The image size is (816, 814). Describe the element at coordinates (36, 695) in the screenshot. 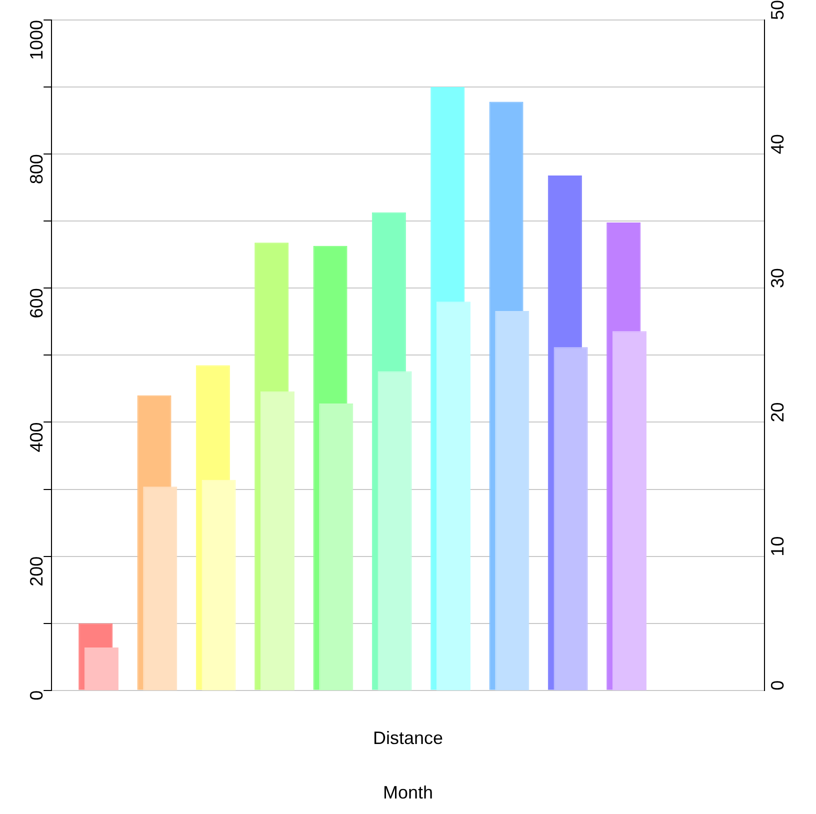

I see `y-tick-label: 0` at that location.